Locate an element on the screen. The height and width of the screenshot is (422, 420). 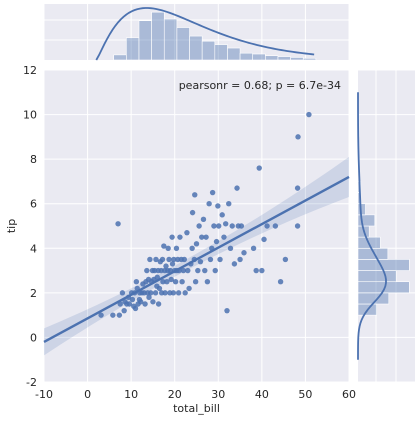
y-tick-label: 8 is located at coordinates (33, 159).